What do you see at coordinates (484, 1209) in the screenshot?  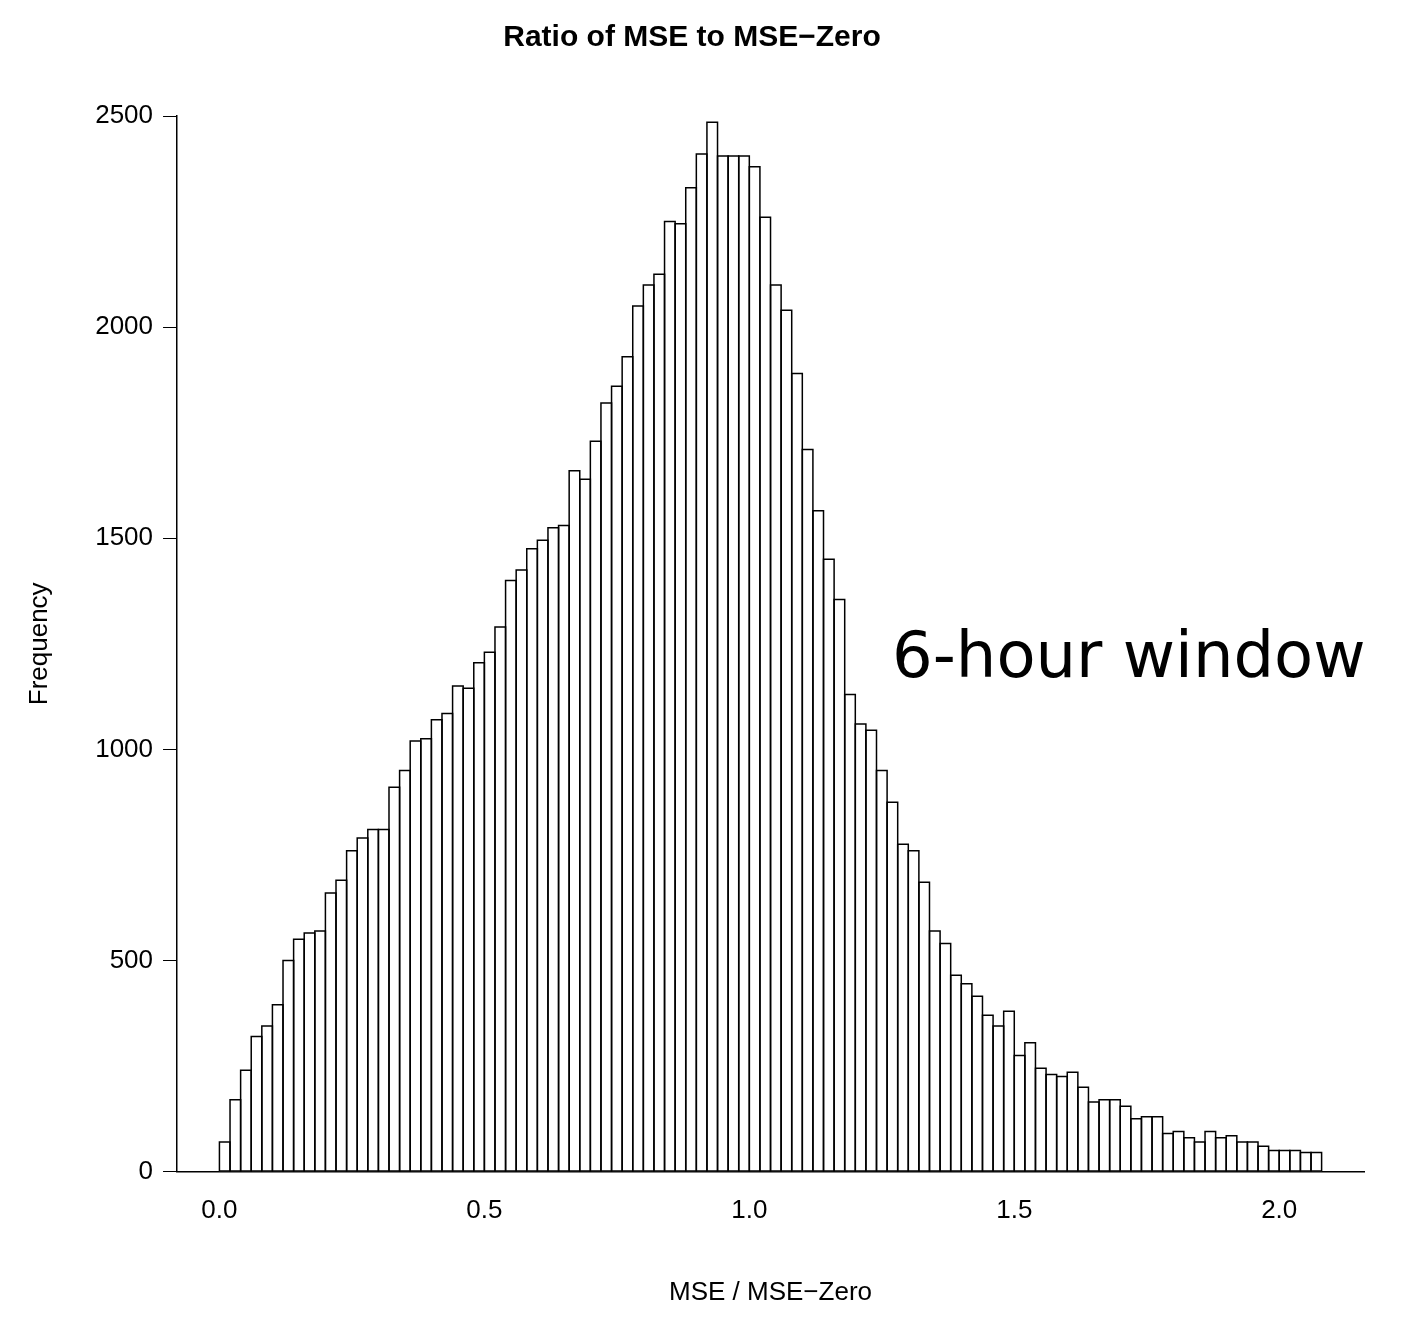 I see `x-tick-label: 0.5` at bounding box center [484, 1209].